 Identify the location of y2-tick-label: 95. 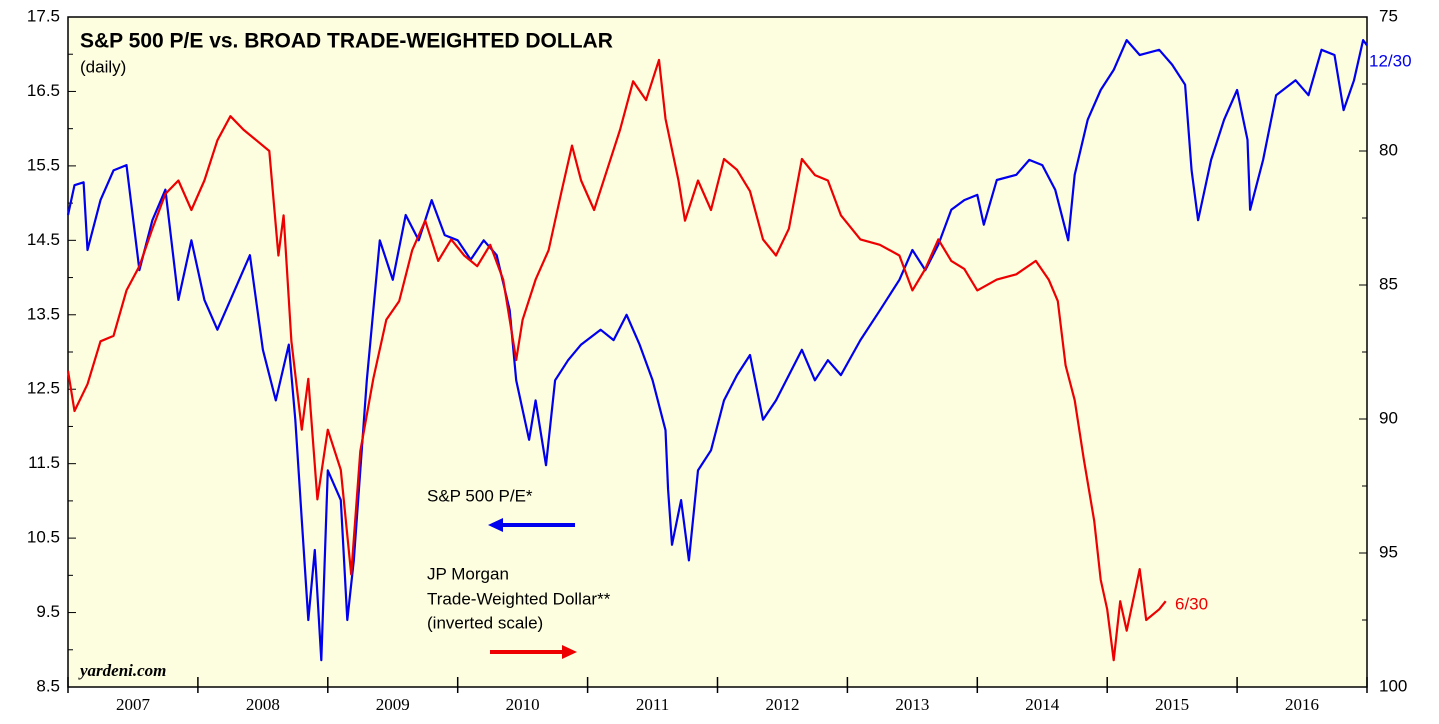
(1388, 551).